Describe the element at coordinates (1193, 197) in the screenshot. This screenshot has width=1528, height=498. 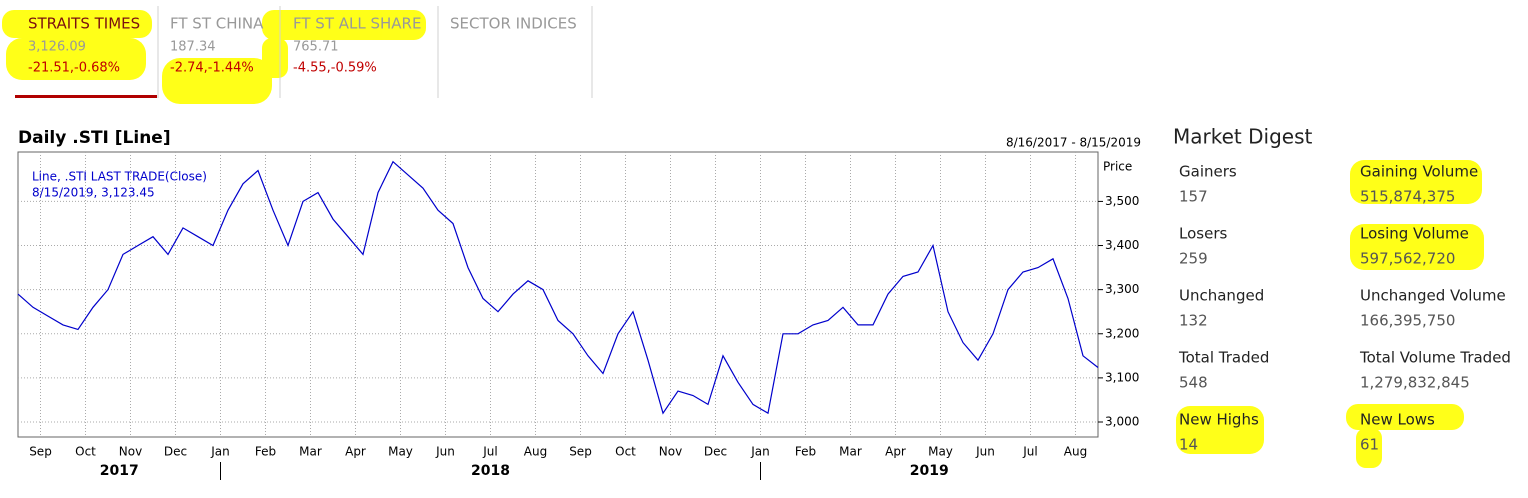
I see `digest-value: 157` at that location.